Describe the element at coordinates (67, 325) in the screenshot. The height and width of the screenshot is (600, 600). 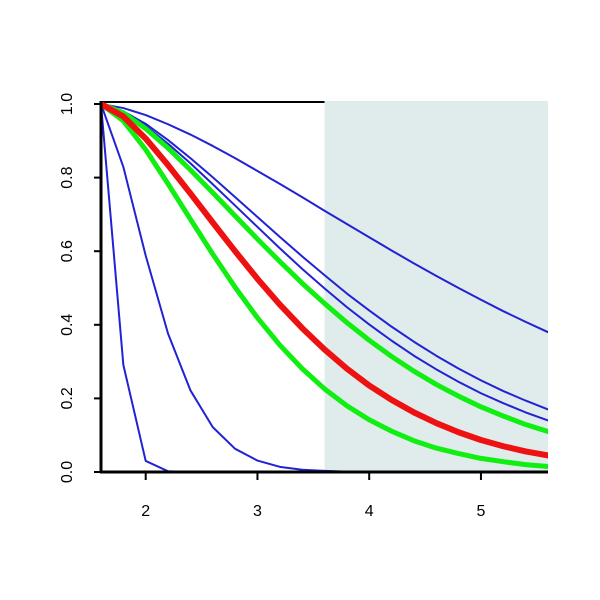
I see `y-tick-label: 0.4` at that location.